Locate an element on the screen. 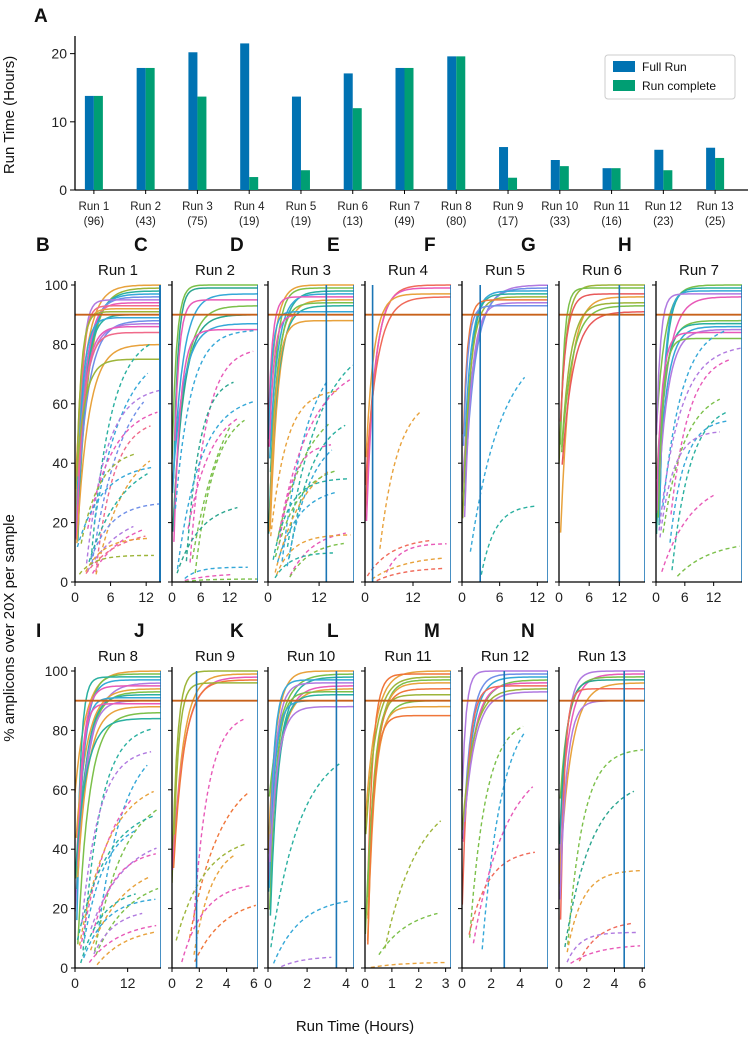  panel-letter: L is located at coordinates (333, 631).